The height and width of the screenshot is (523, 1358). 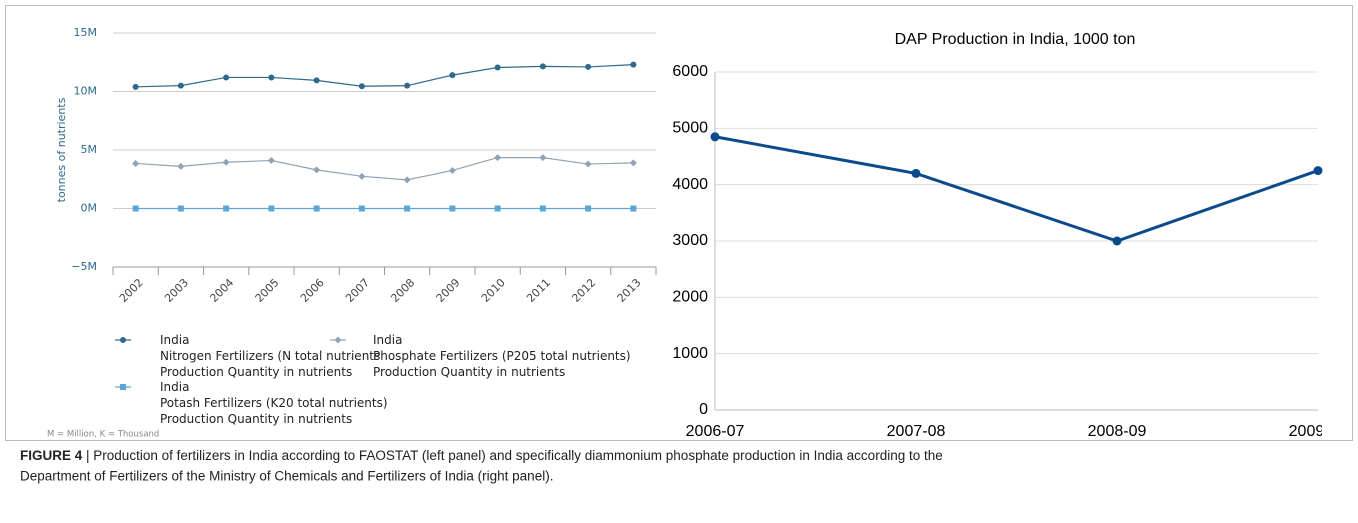 What do you see at coordinates (690, 297) in the screenshot?
I see `y-tick-label: 2000` at bounding box center [690, 297].